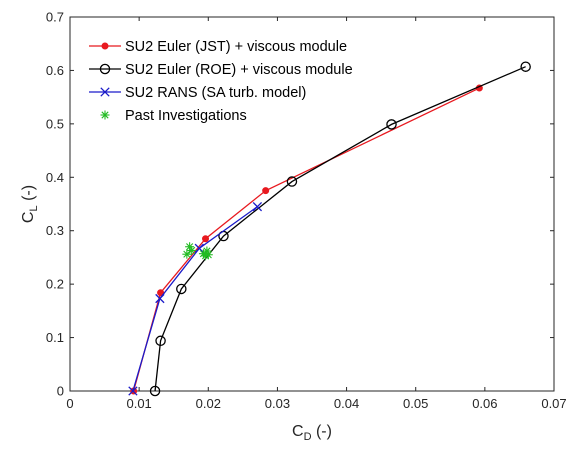  I want to click on x-tick-label: 0, so click(69, 403).